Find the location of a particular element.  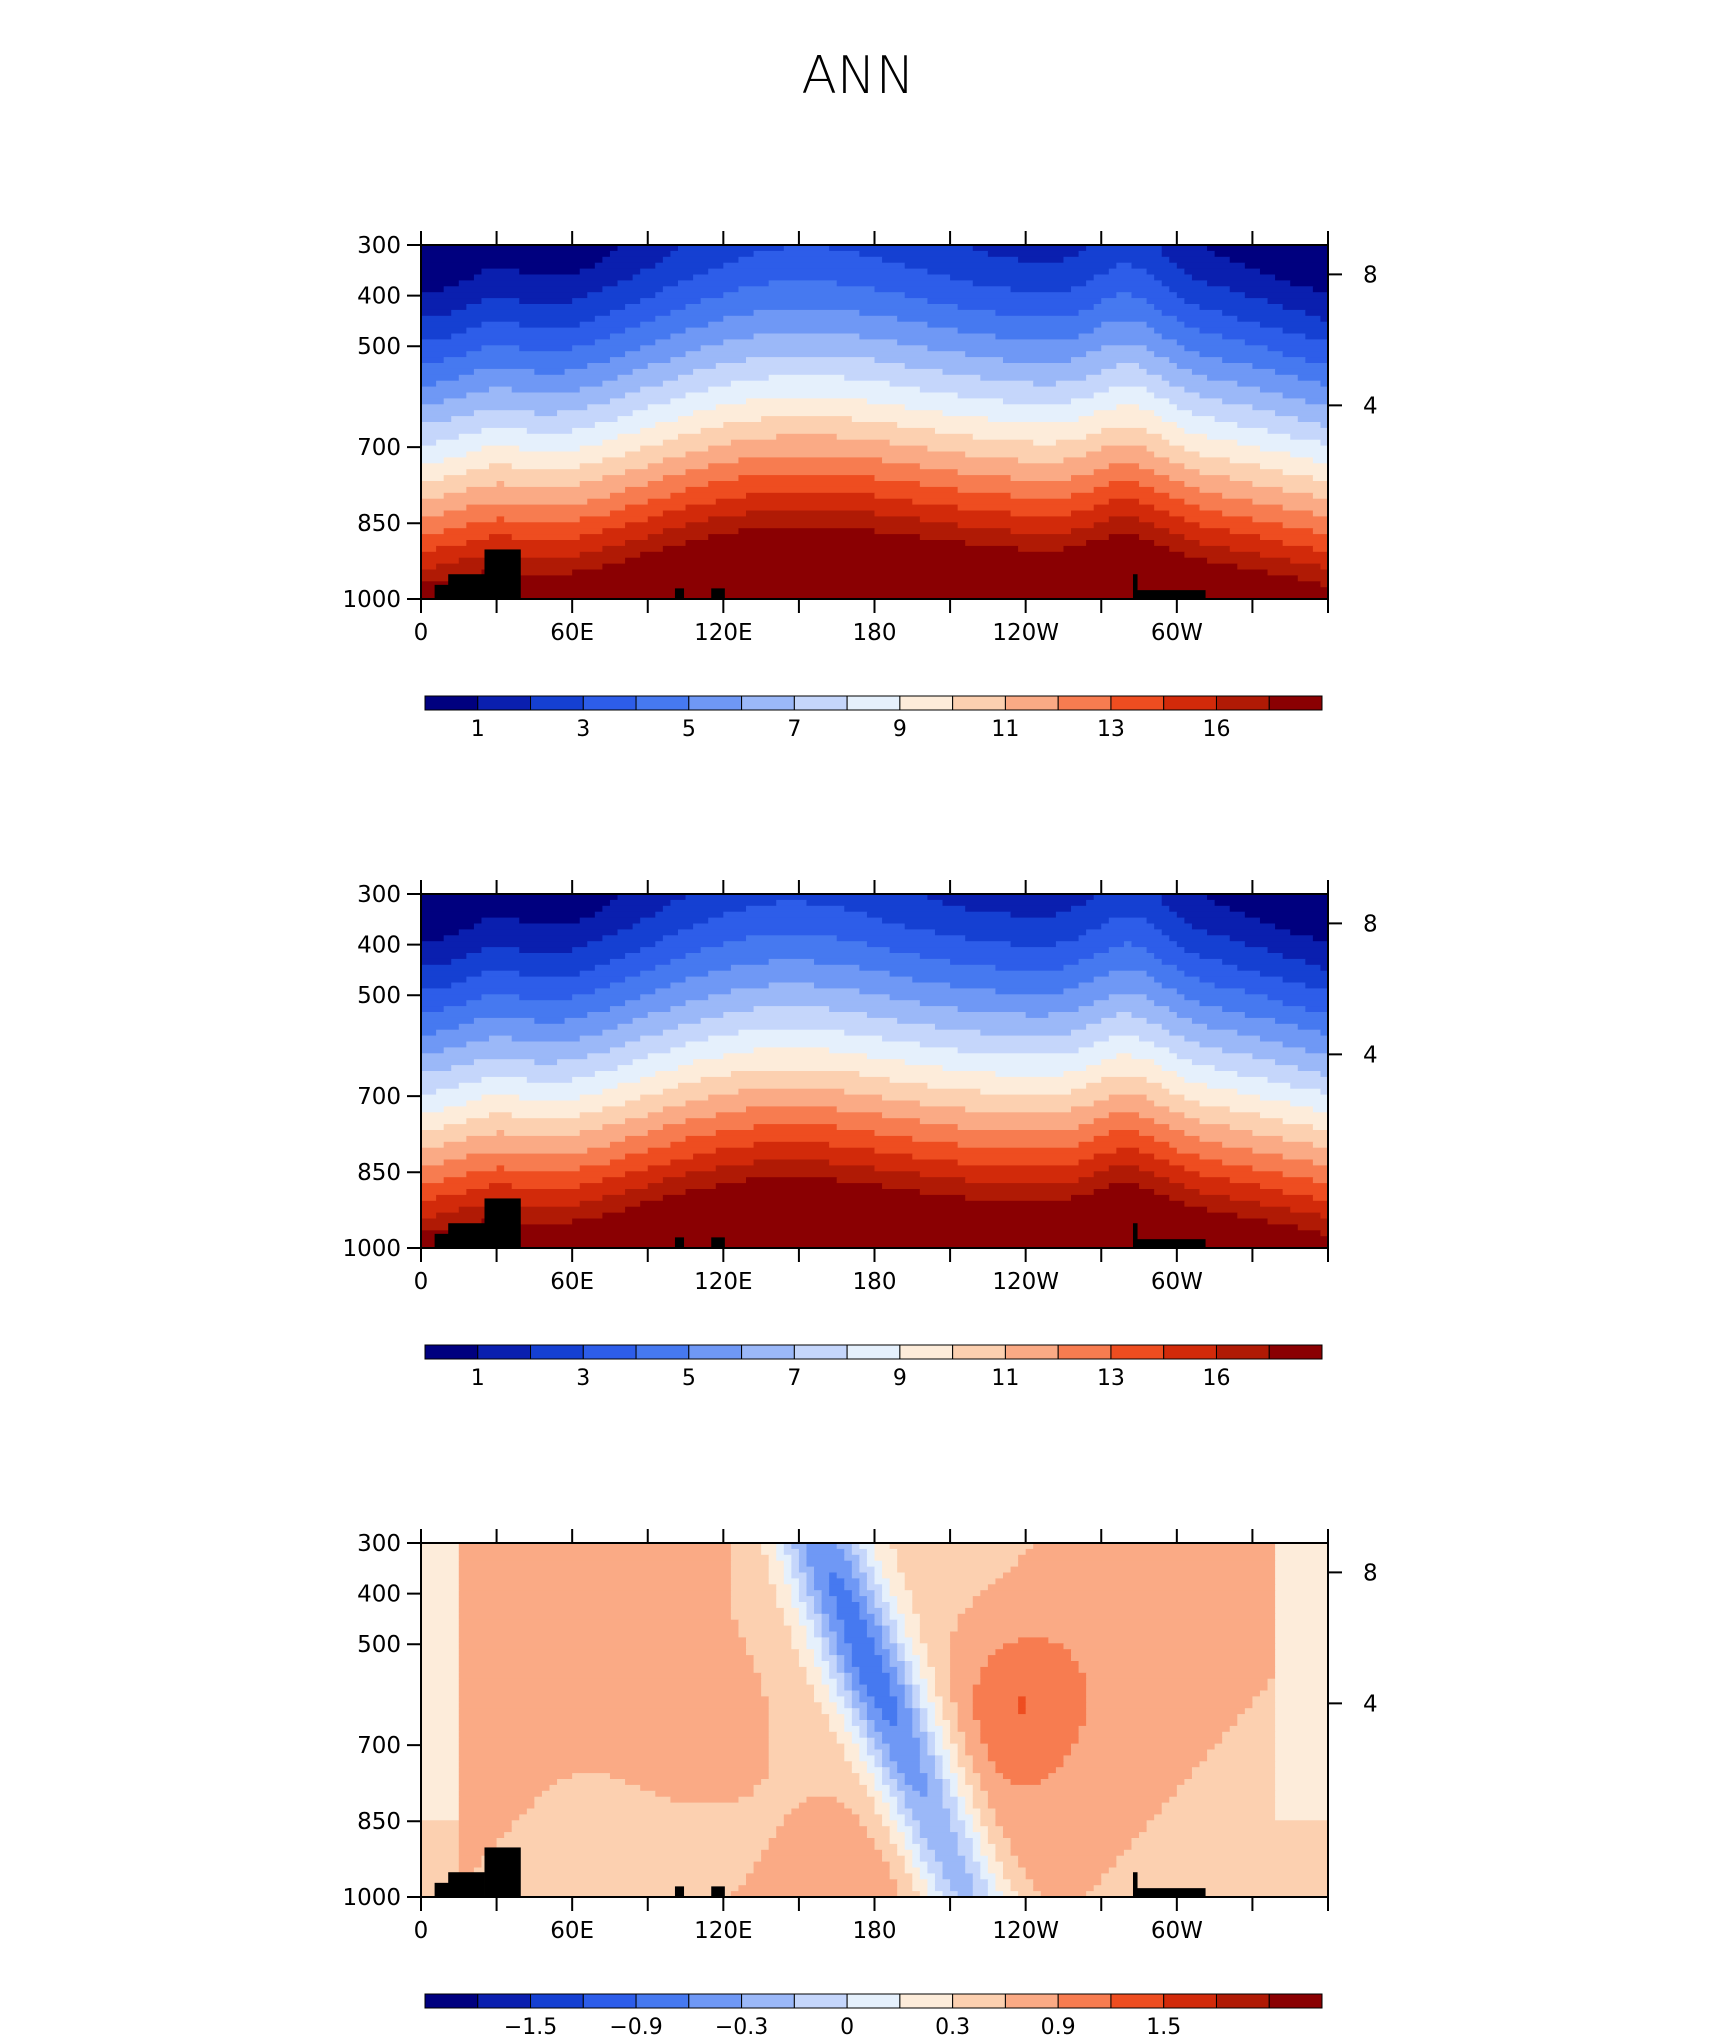

colorbar-label: 16 is located at coordinates (1216, 1378).